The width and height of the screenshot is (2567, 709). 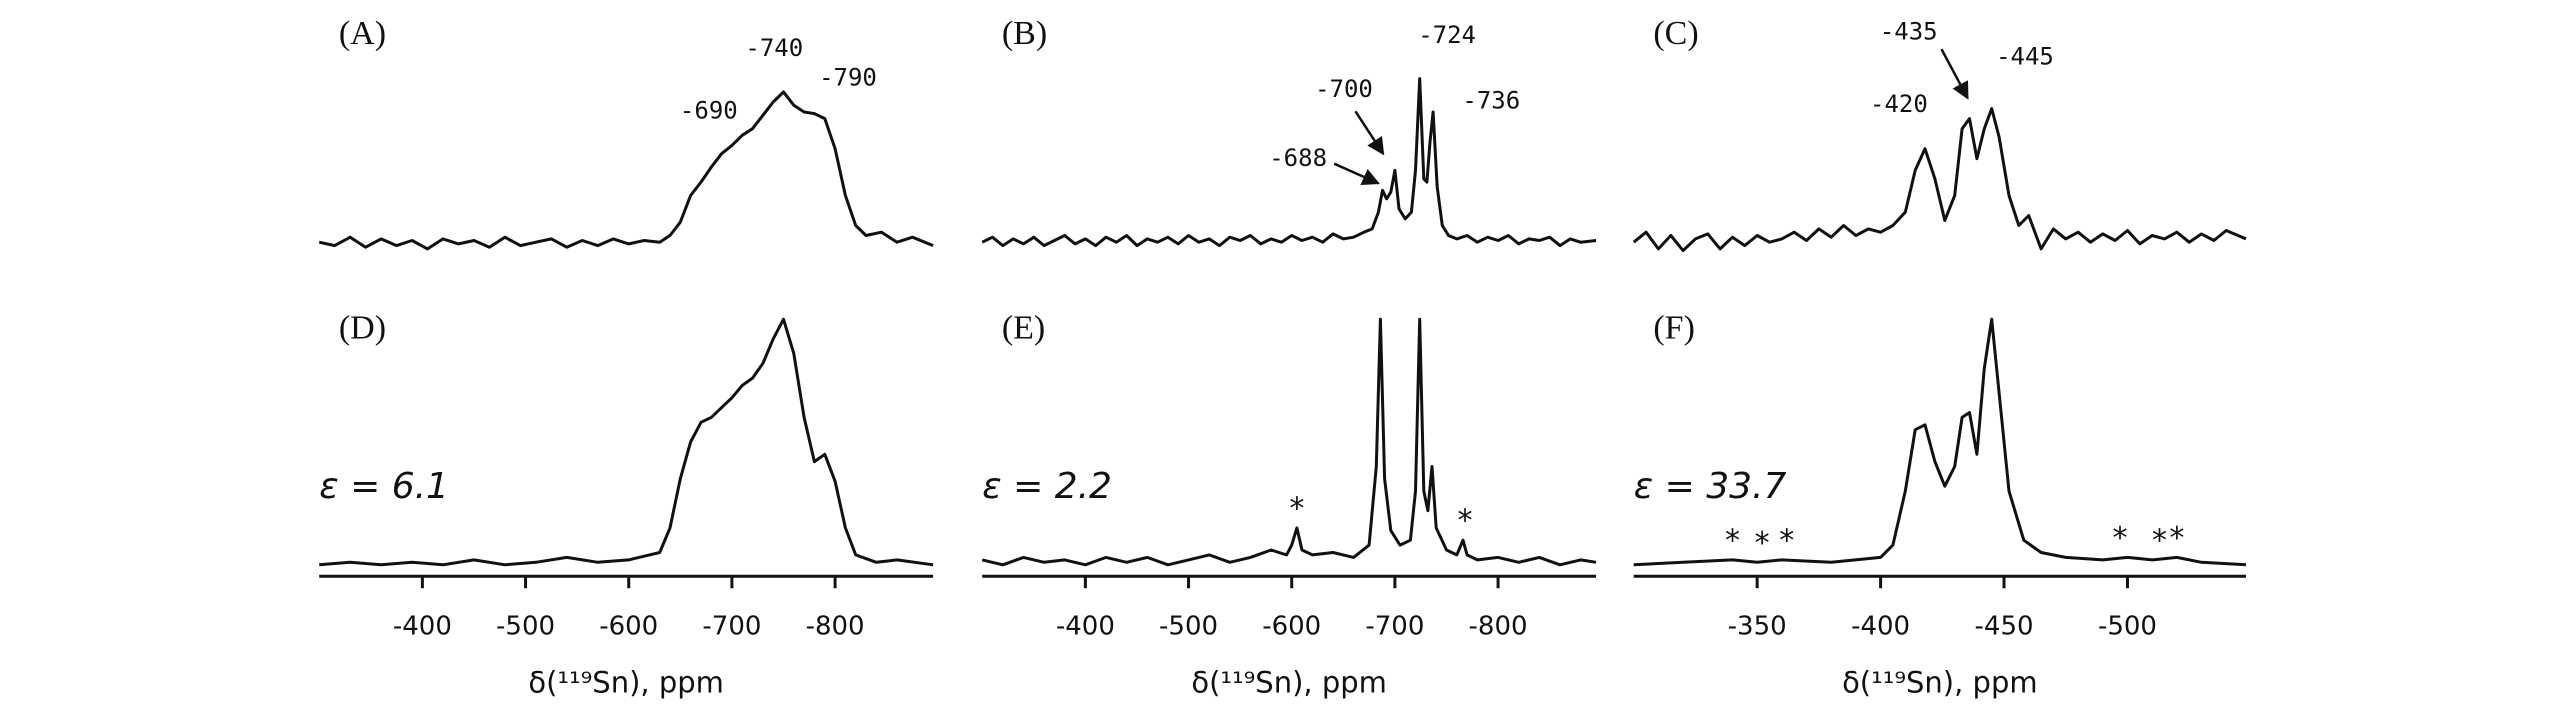 What do you see at coordinates (709, 110) in the screenshot?
I see `peak-label: -690` at bounding box center [709, 110].